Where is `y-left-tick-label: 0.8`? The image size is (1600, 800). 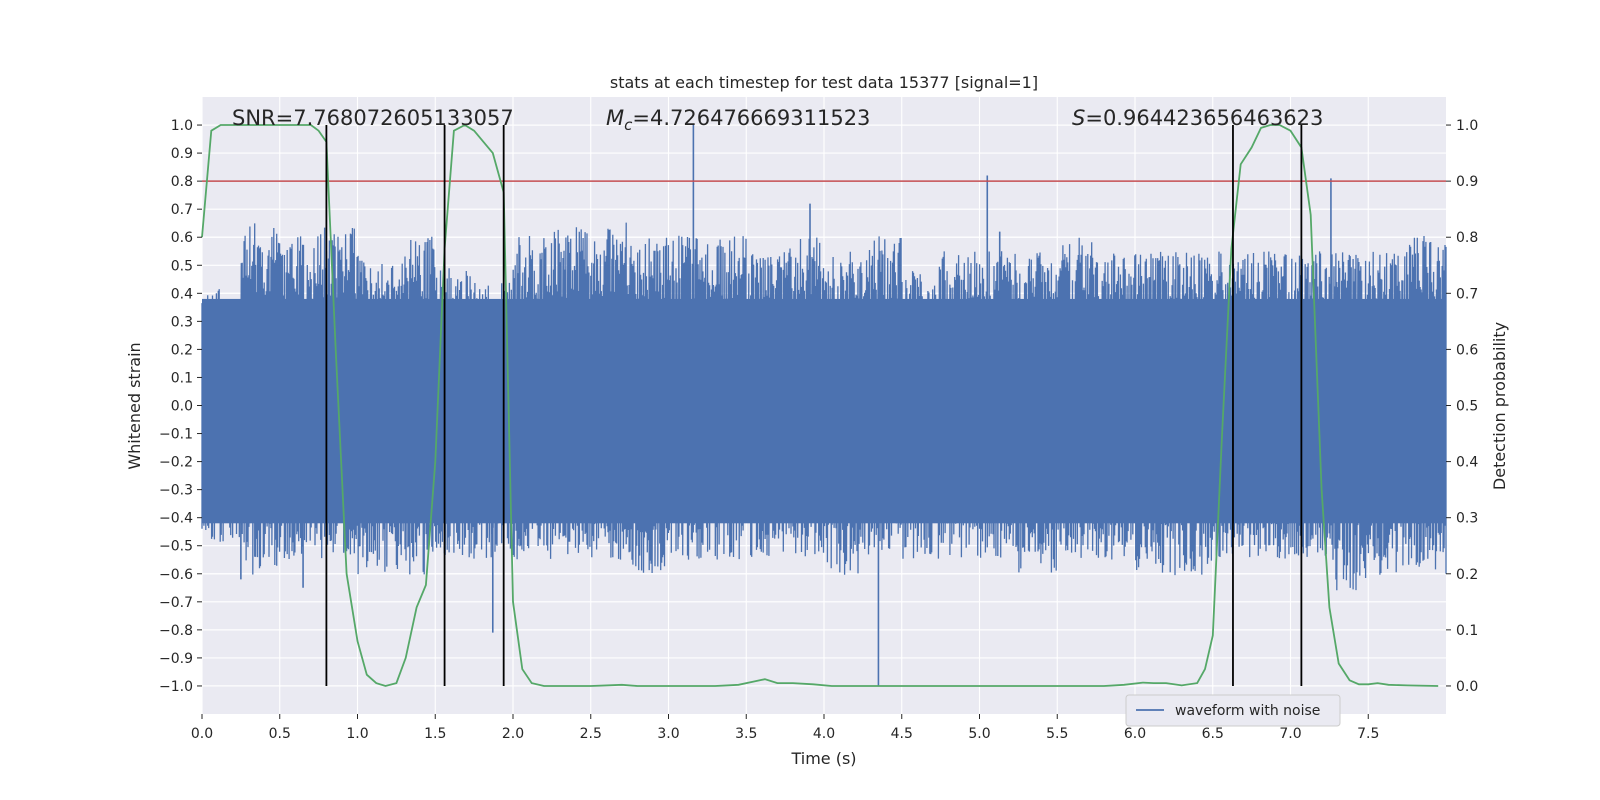 y-left-tick-label: 0.8 is located at coordinates (182, 182).